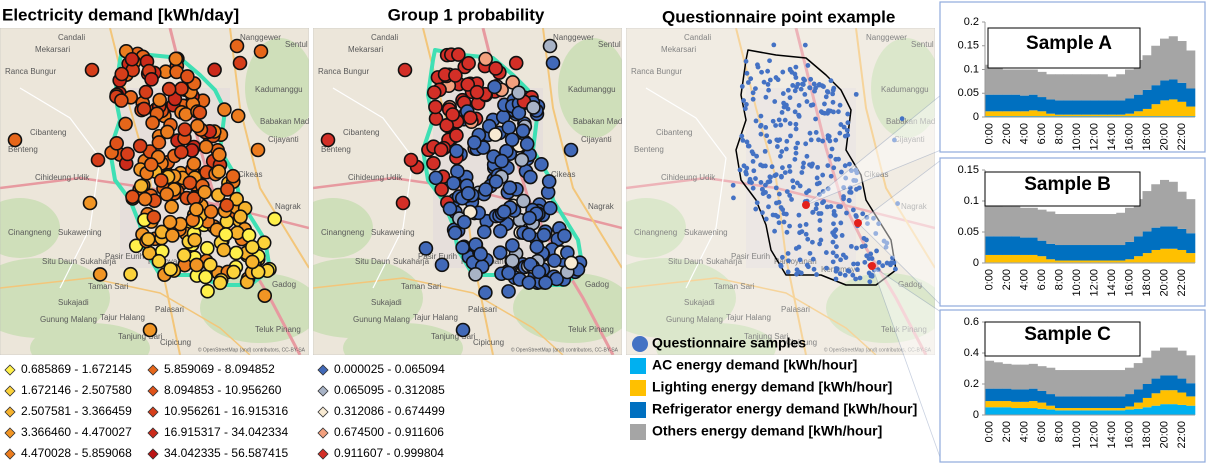 The height and width of the screenshot is (468, 1210). I want to click on map-place-label: Teluk Pinang, so click(278, 329).